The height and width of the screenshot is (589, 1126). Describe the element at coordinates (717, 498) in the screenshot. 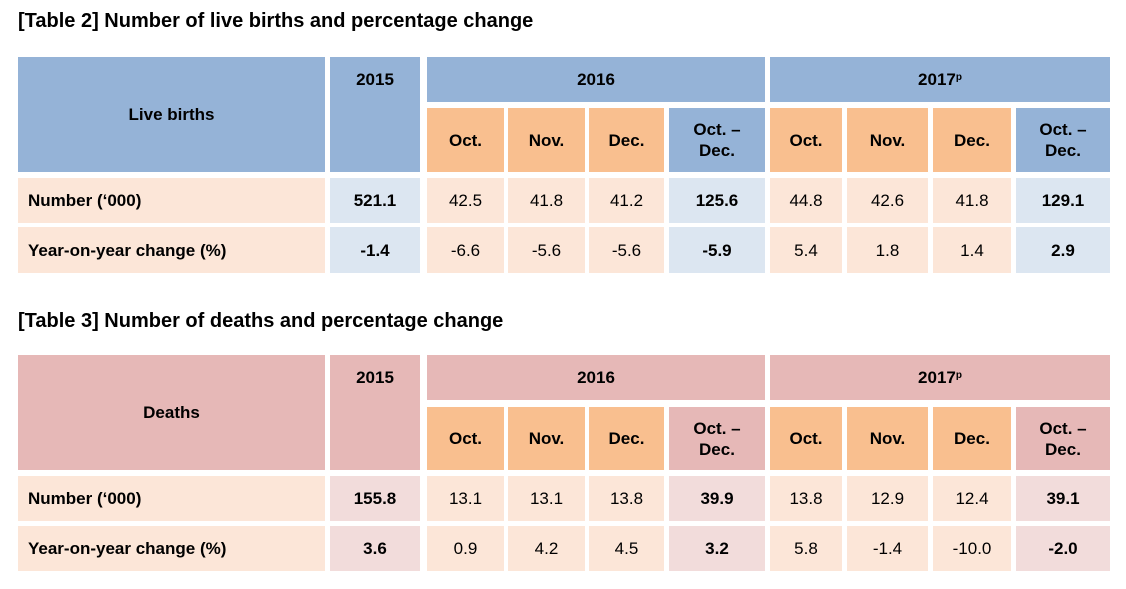

I see `value-2016: 39.9` at that location.